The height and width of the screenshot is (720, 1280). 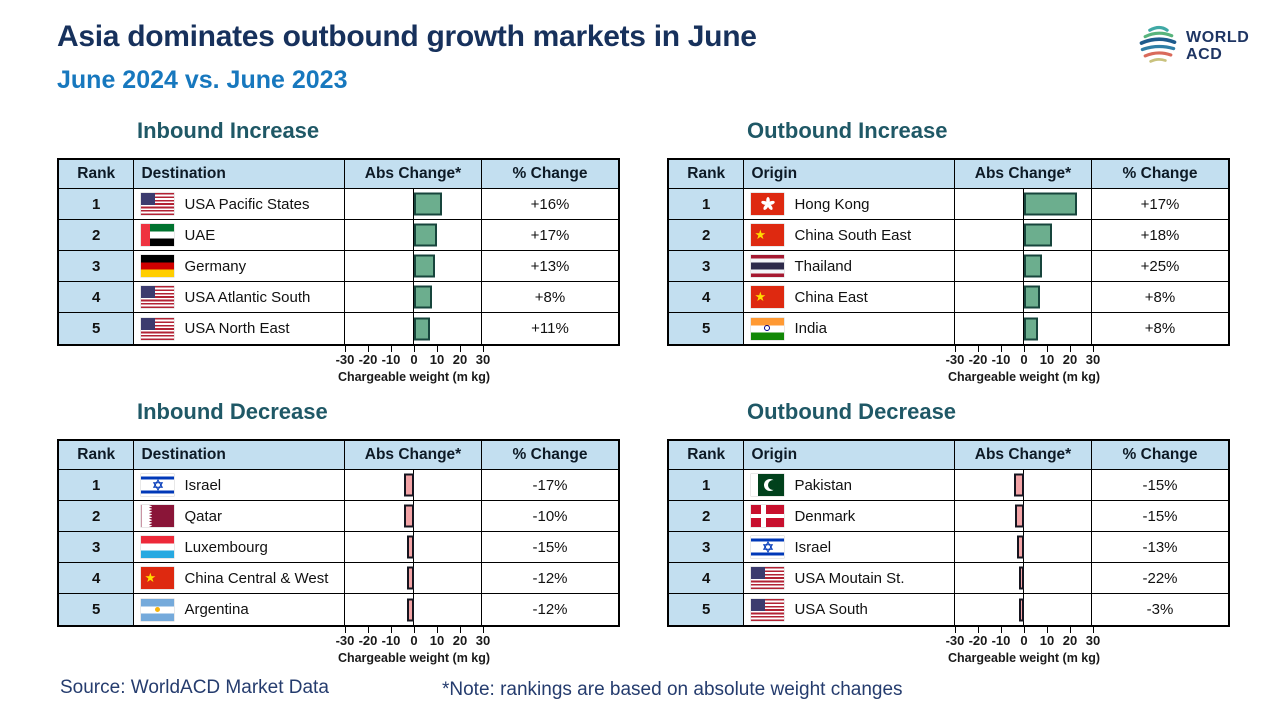 I want to click on rank-cell: 1, so click(x=707, y=485).